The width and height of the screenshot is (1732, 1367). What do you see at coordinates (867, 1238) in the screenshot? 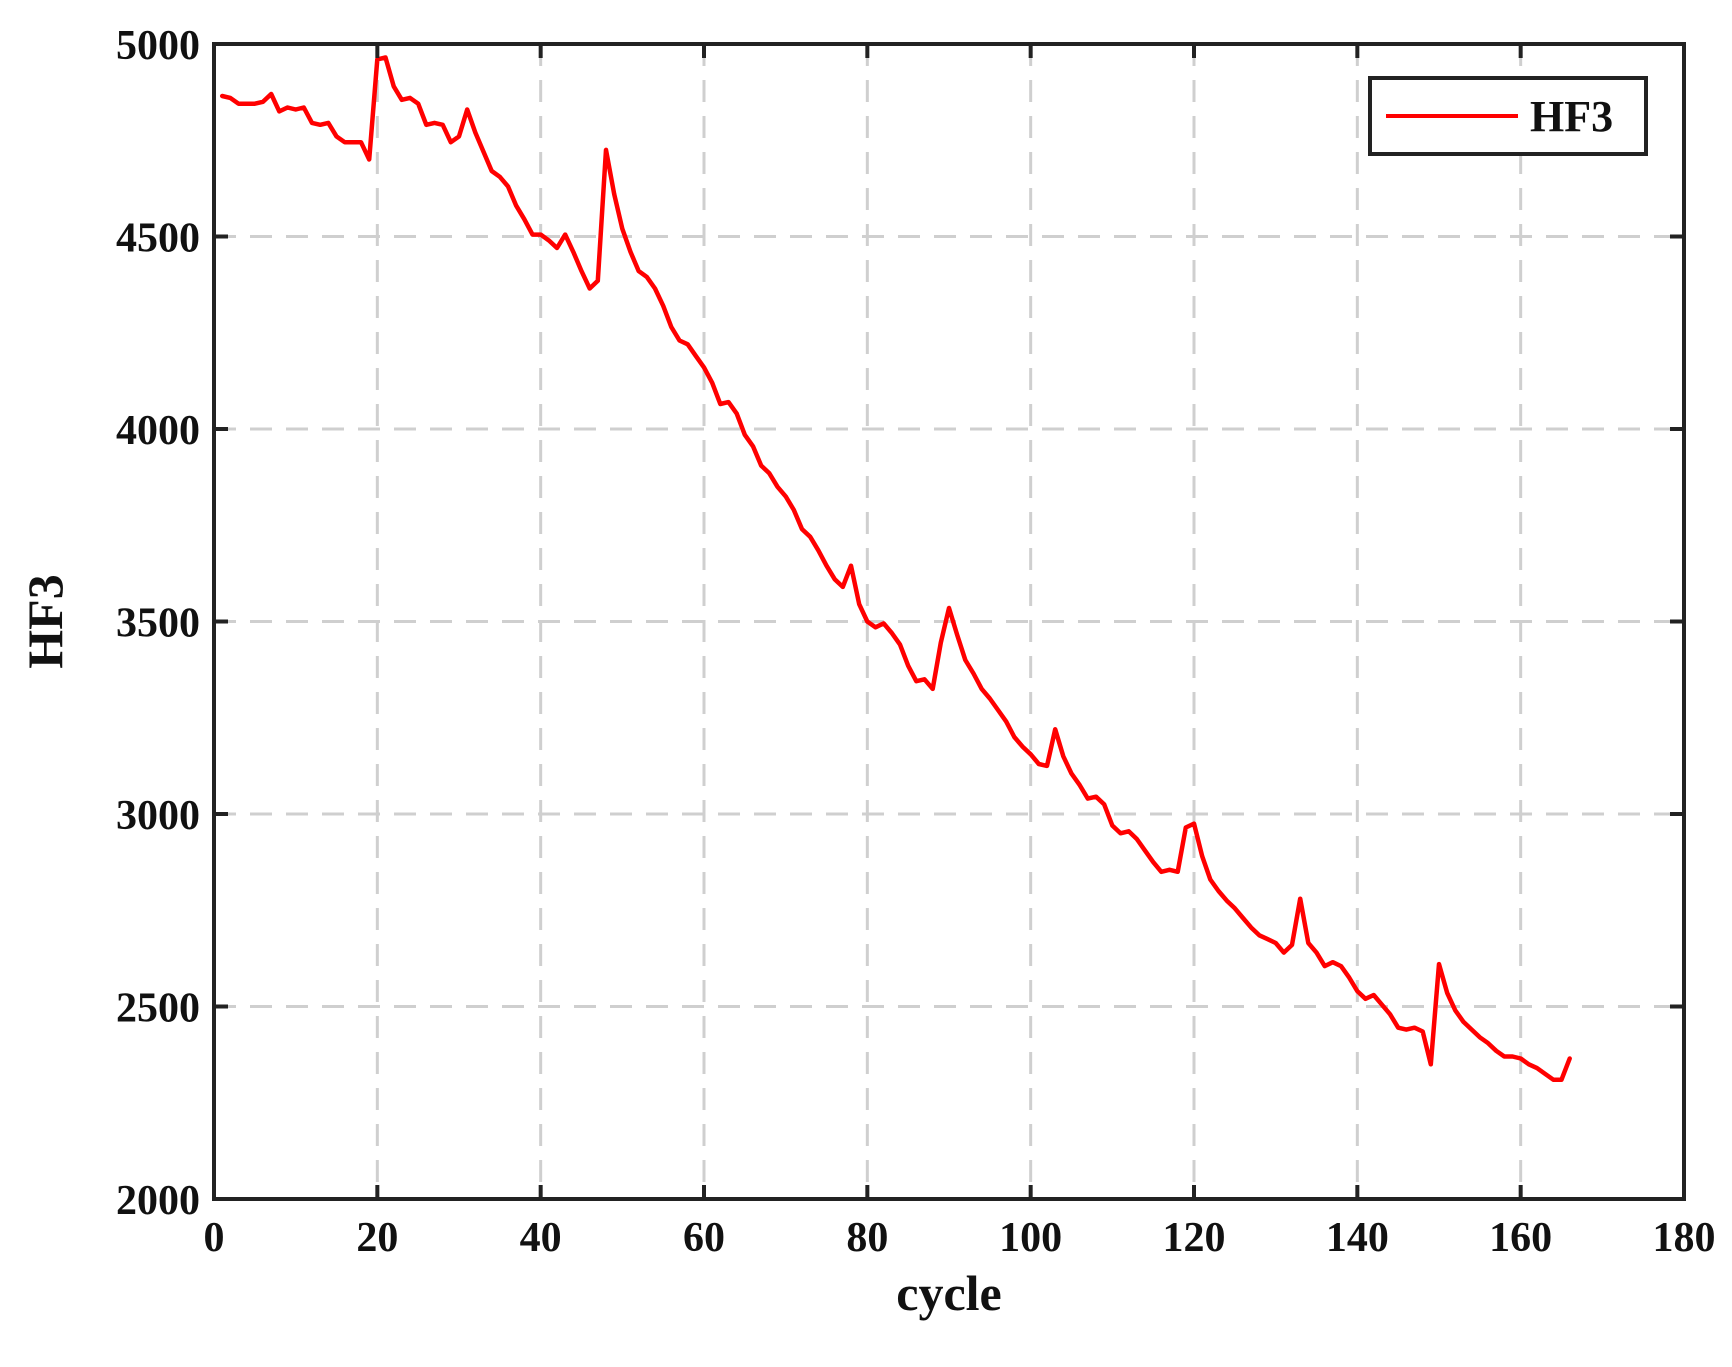
I see `x-tick-label-4: 80` at bounding box center [867, 1238].